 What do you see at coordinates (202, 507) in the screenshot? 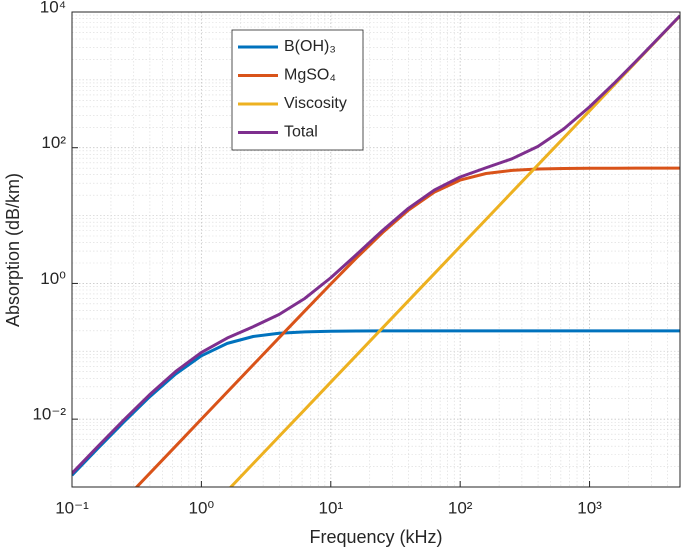
I see `x-tick-label: 10⁰` at bounding box center [202, 507].